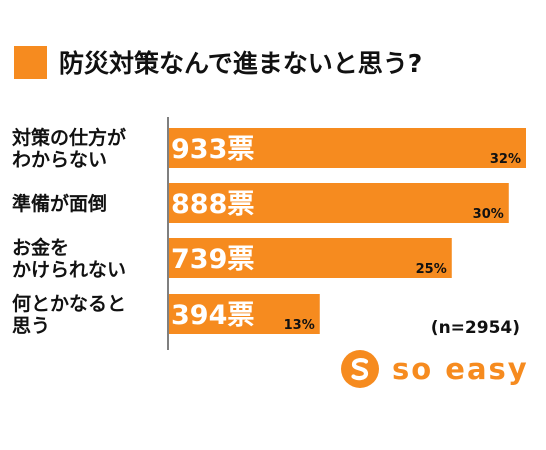  What do you see at coordinates (488, 214) in the screenshot?
I see `bar-percent-label: 30%` at bounding box center [488, 214].